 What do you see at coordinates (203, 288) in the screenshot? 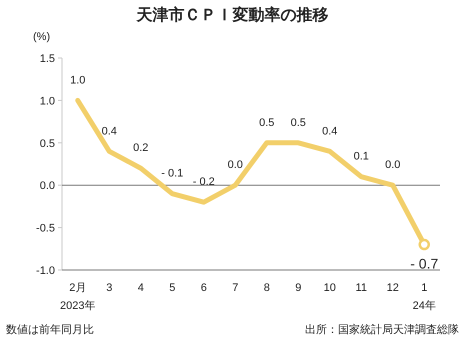
I see `x-tick-label: 6` at bounding box center [203, 288].